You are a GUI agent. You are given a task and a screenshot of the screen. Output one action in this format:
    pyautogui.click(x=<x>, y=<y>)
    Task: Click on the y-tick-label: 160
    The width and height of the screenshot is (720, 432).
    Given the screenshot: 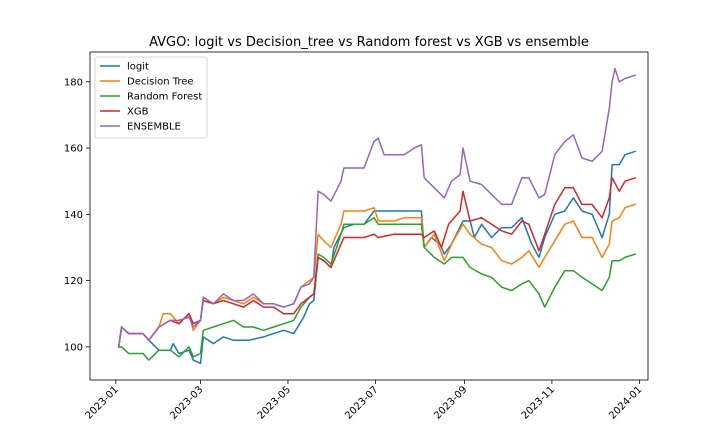 What is the action you would take?
    pyautogui.click(x=73, y=149)
    